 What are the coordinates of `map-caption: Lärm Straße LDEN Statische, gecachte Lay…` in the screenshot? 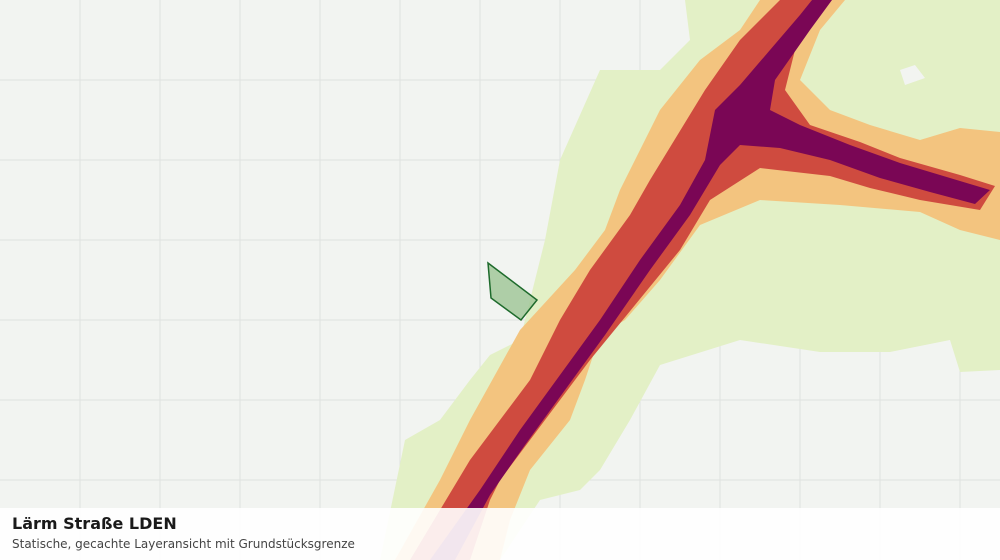 It's located at (500, 534).